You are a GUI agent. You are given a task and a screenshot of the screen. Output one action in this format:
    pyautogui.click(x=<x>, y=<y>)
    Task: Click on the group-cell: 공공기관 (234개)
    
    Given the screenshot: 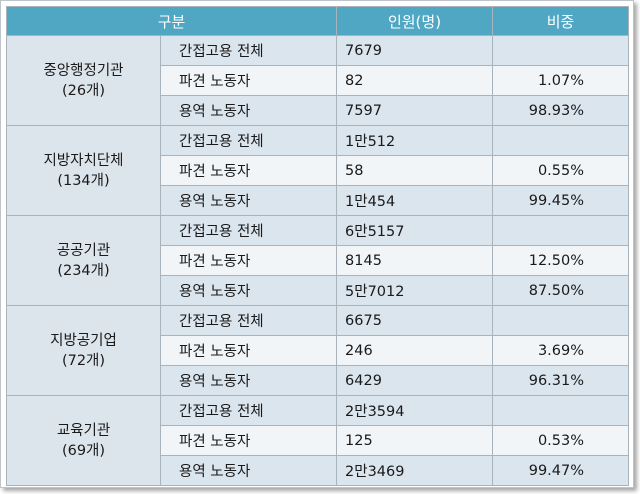 What is the action you would take?
    pyautogui.click(x=83, y=260)
    